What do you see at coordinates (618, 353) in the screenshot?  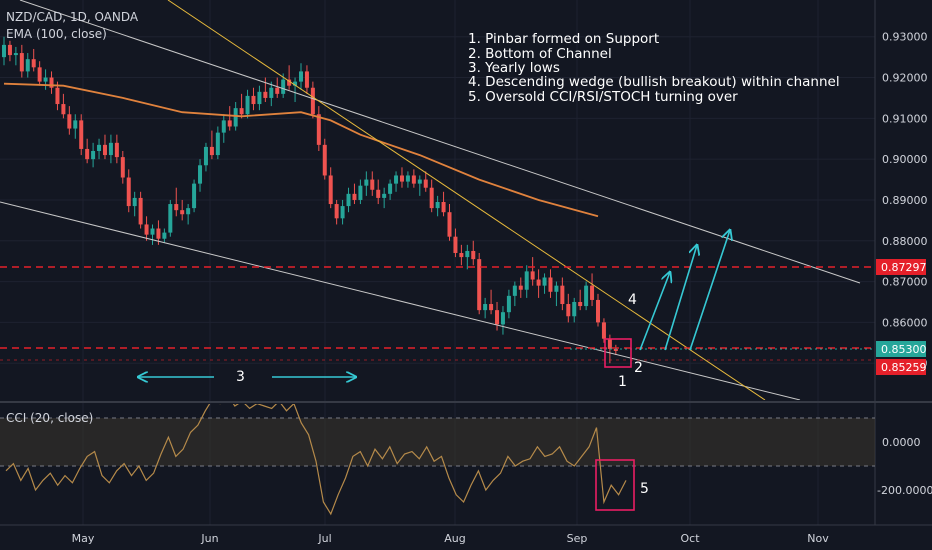 I see `pinbar-highlight-box` at bounding box center [618, 353].